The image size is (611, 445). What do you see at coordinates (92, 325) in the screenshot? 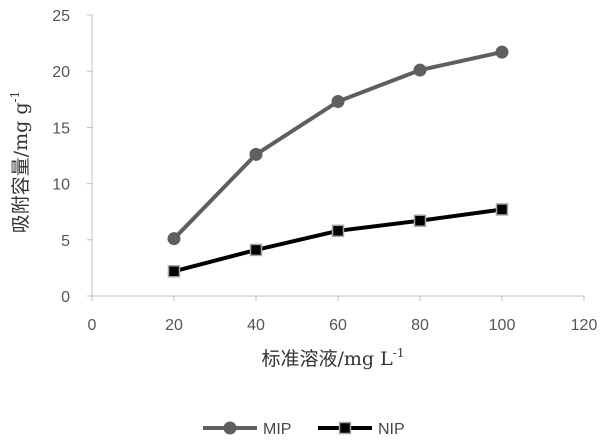
I see `x-tick-label: 0` at bounding box center [92, 325].